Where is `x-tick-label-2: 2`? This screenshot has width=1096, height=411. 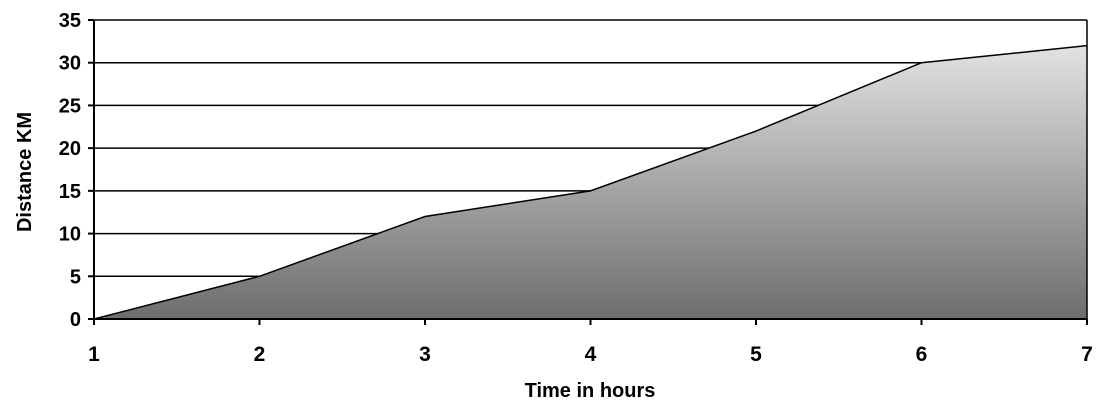
x-tick-label-2: 2 is located at coordinates (260, 354).